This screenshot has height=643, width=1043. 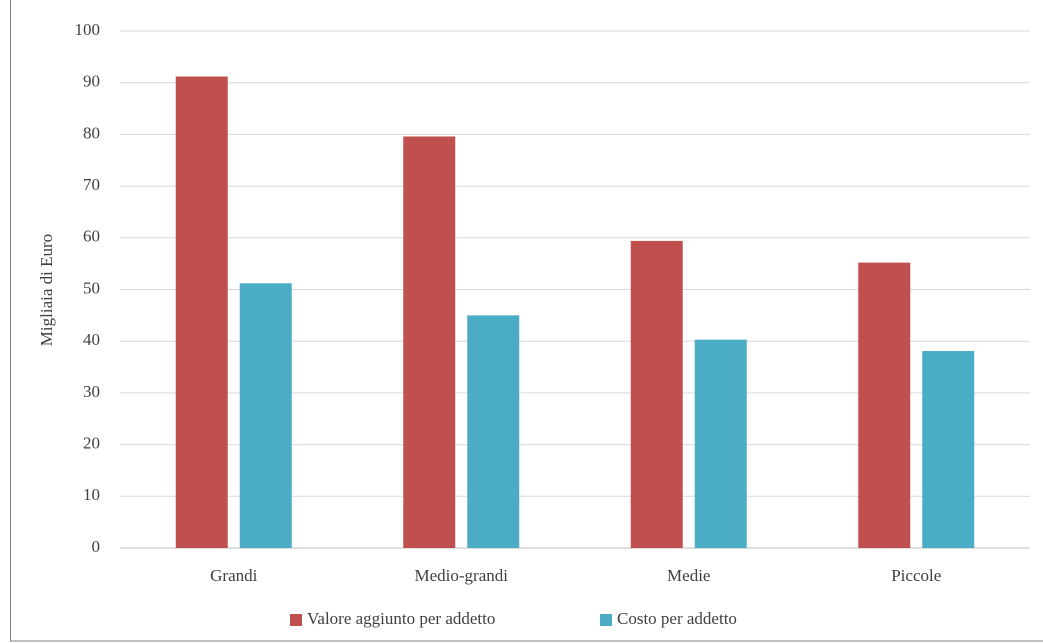 I want to click on y-tick-label: 70, so click(x=91, y=184).